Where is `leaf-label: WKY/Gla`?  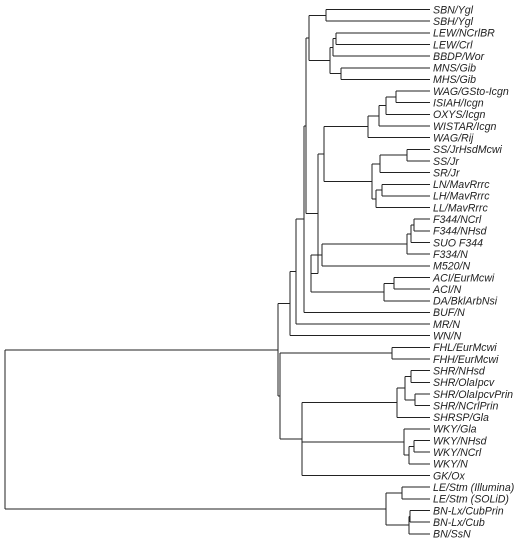
leaf-label: WKY/Gla is located at coordinates (455, 430).